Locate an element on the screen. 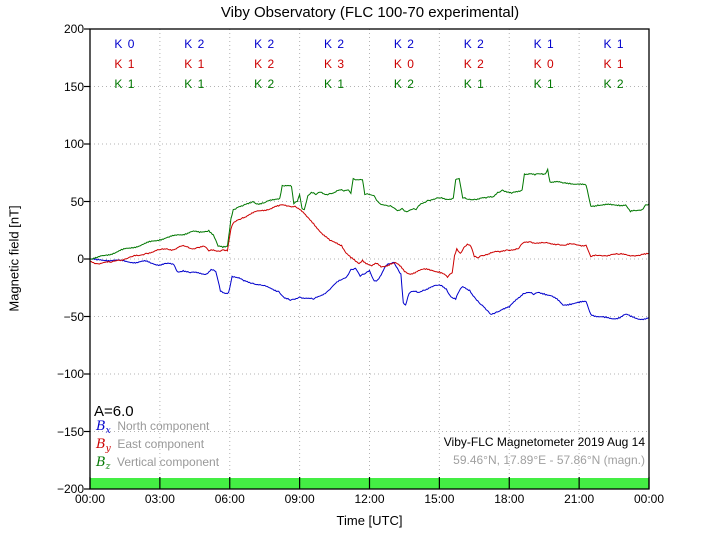 This screenshot has height=540, width=720. k-index-cell-bz-7: K 2 is located at coordinates (614, 84).